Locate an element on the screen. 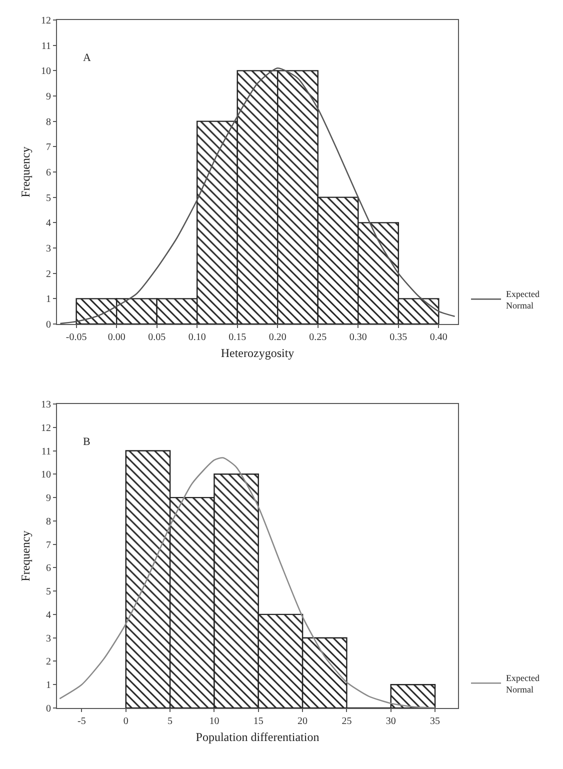 The image size is (563, 769). x-tick-label: 0.25 is located at coordinates (318, 337).